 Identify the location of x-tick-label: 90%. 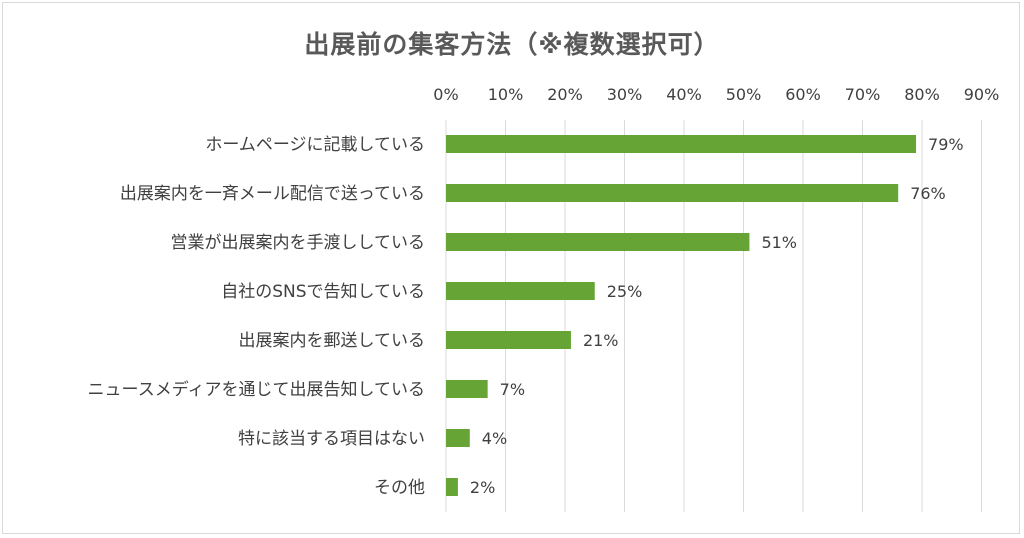
(982, 94).